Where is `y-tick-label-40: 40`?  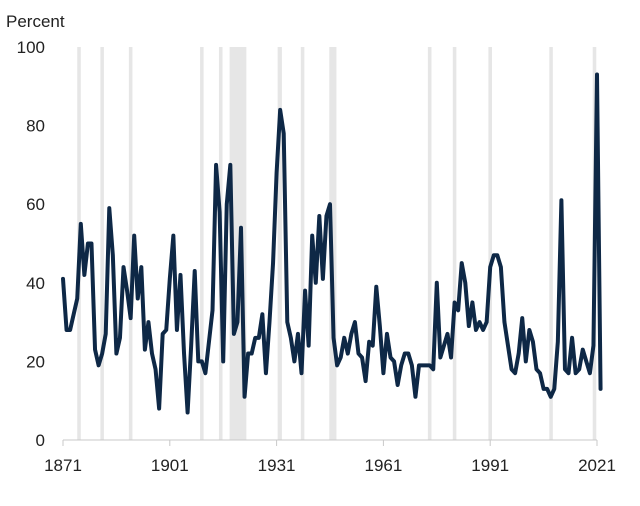
y-tick-label-40: 40 is located at coordinates (35, 283).